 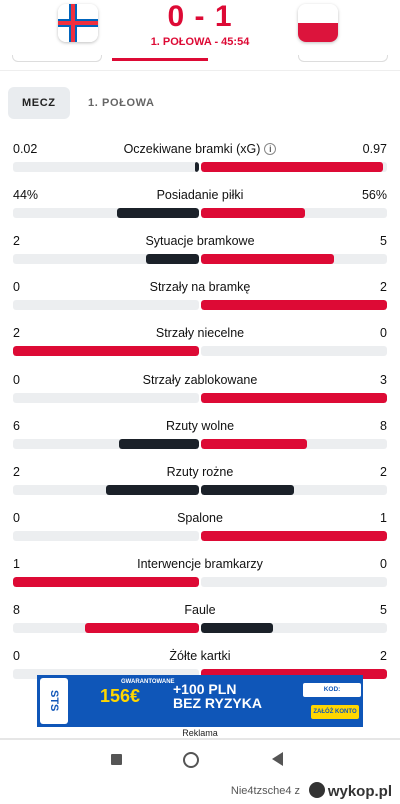 What do you see at coordinates (270, 149) in the screenshot?
I see `info-icon: i` at bounding box center [270, 149].